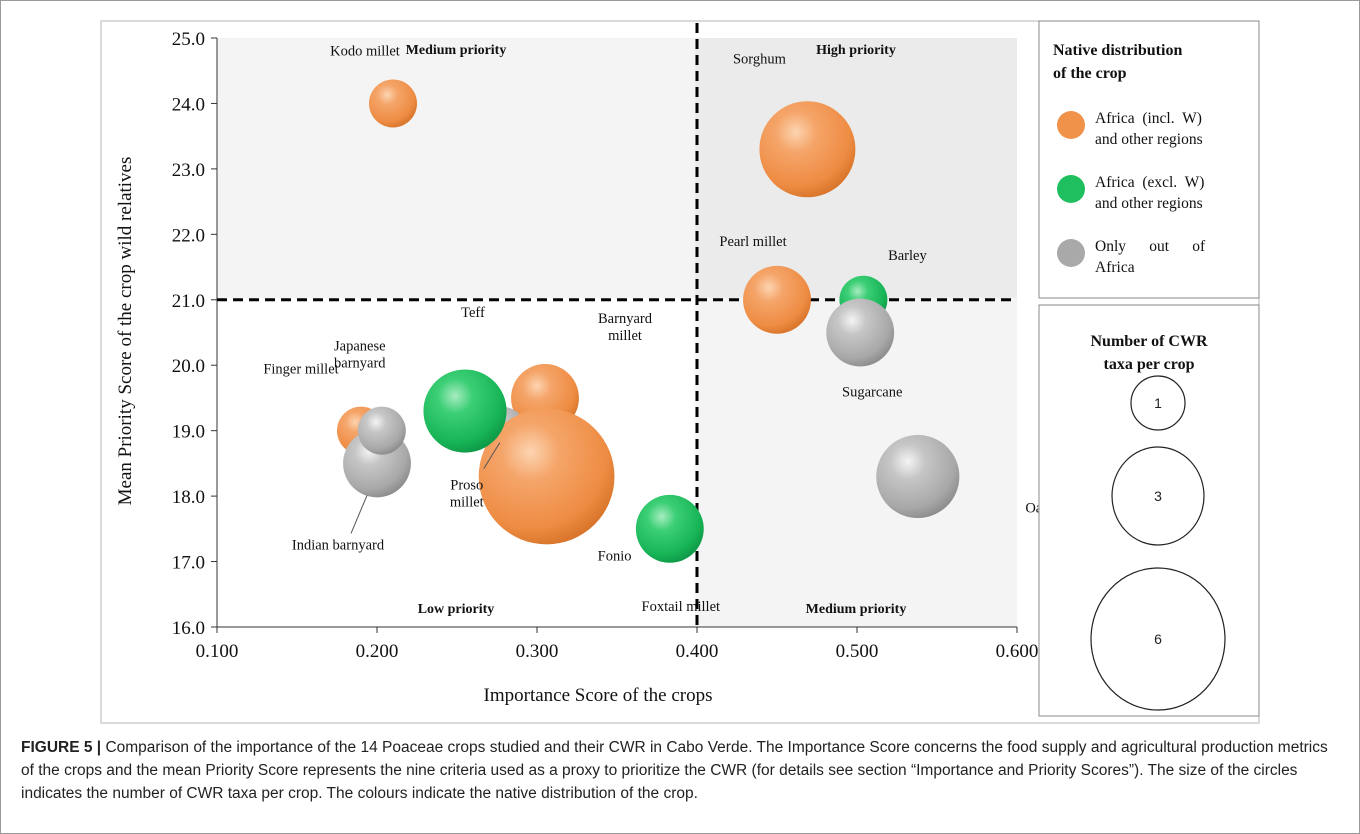 Image resolution: width=1360 pixels, height=834 pixels. Describe the element at coordinates (456, 50) in the screenshot. I see `quadrant-label-top-left: Medium priority` at that location.